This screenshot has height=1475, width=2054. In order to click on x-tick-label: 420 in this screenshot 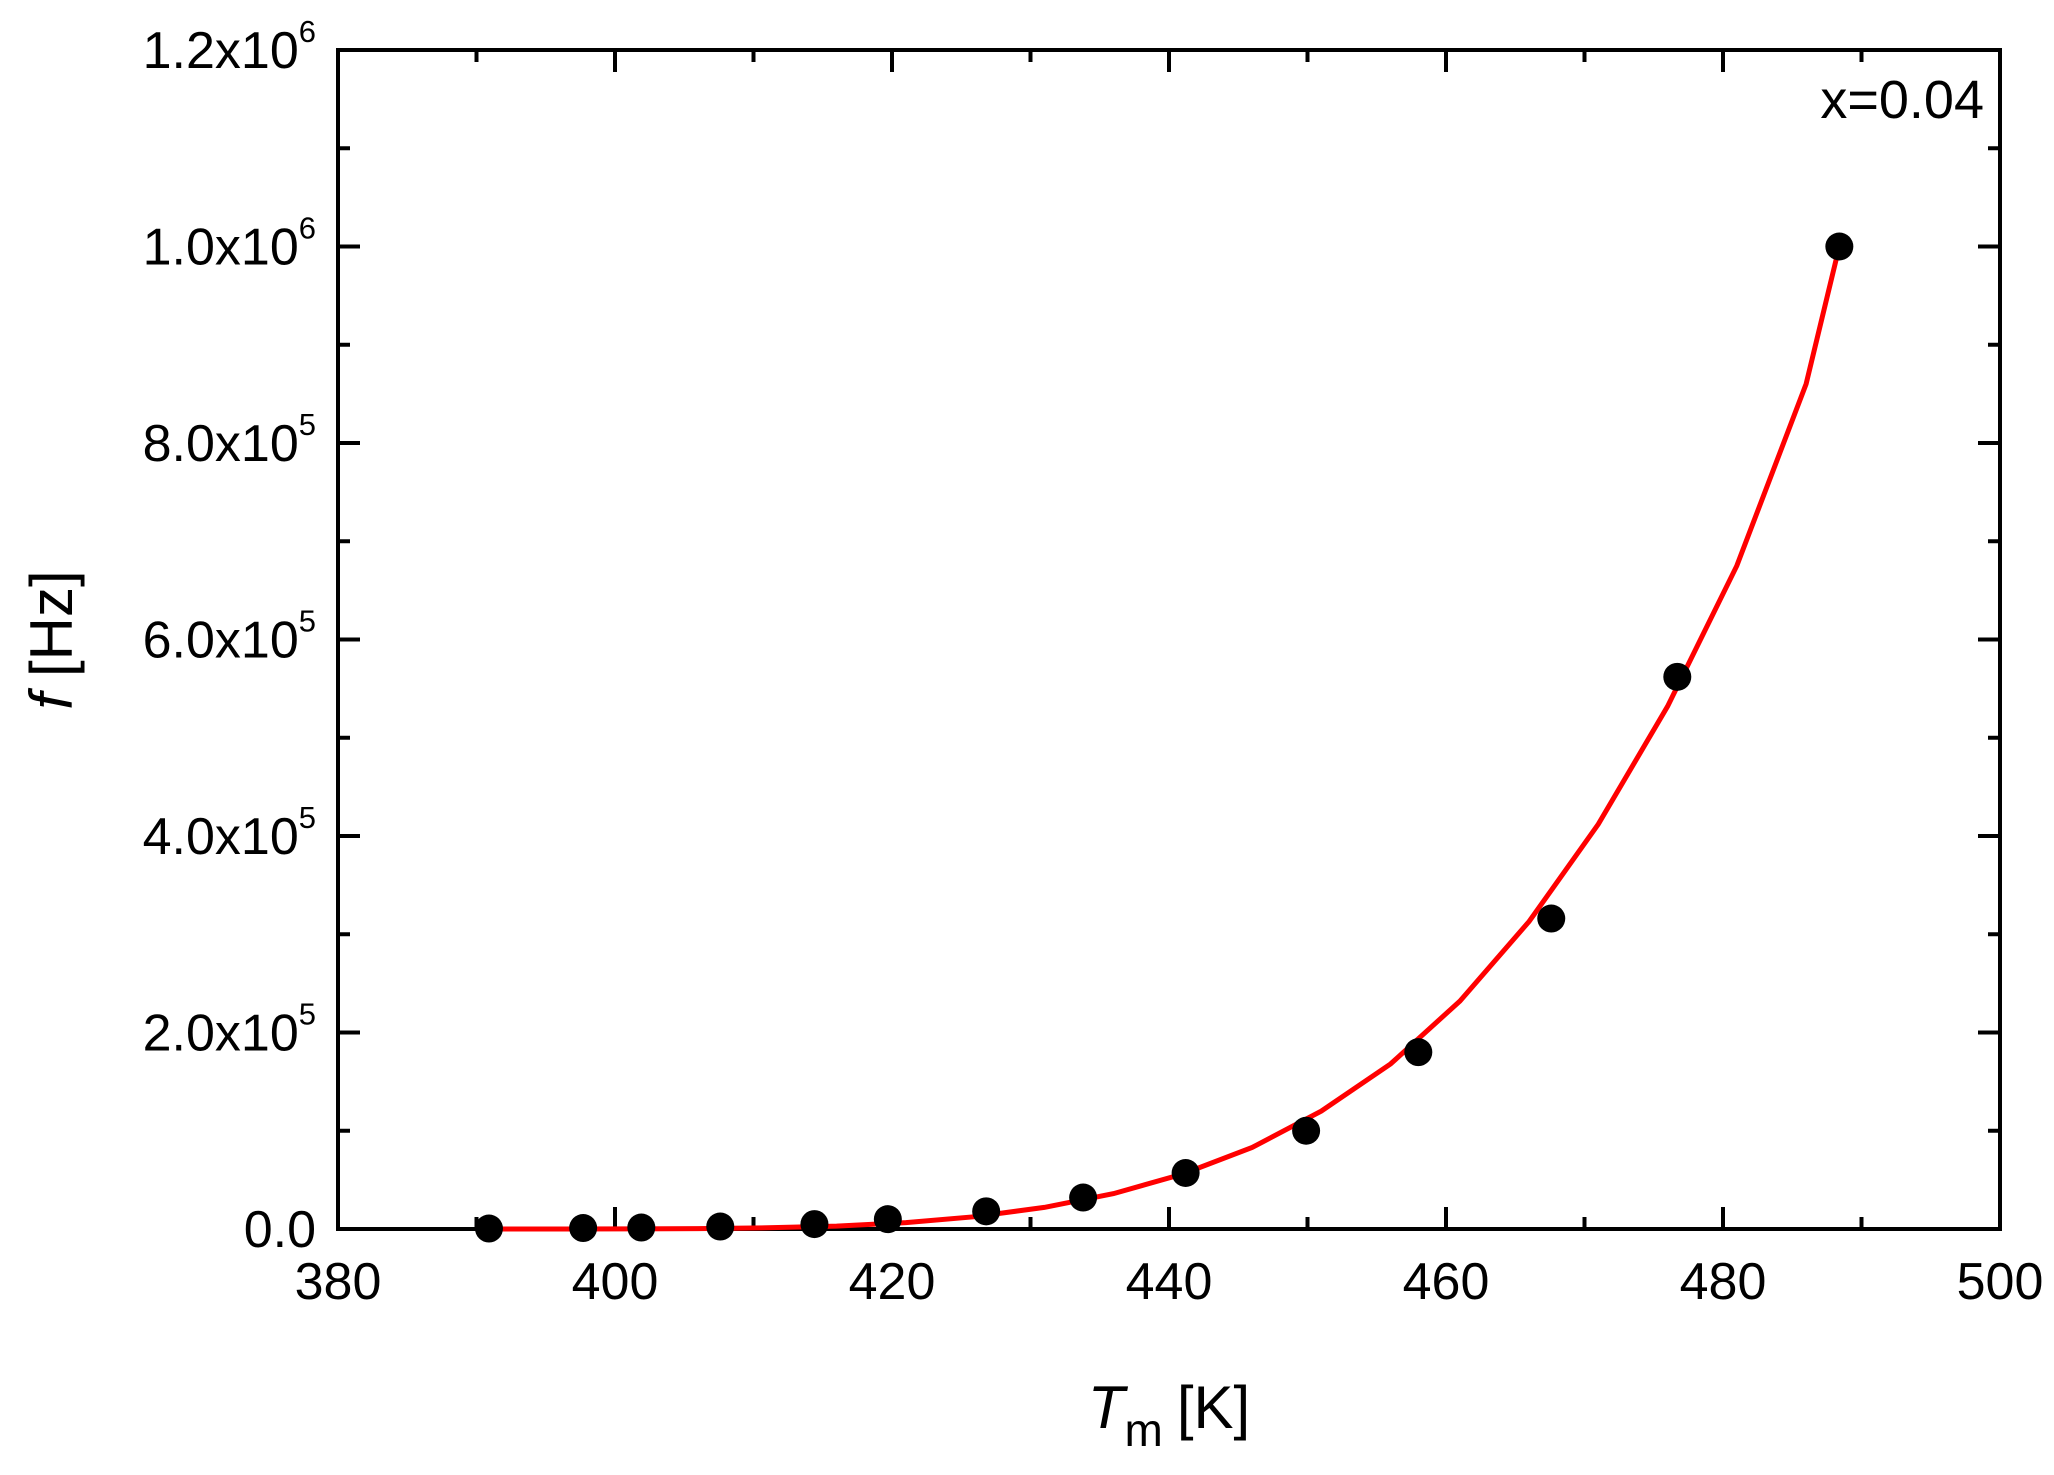, I will do `click(892, 1282)`.